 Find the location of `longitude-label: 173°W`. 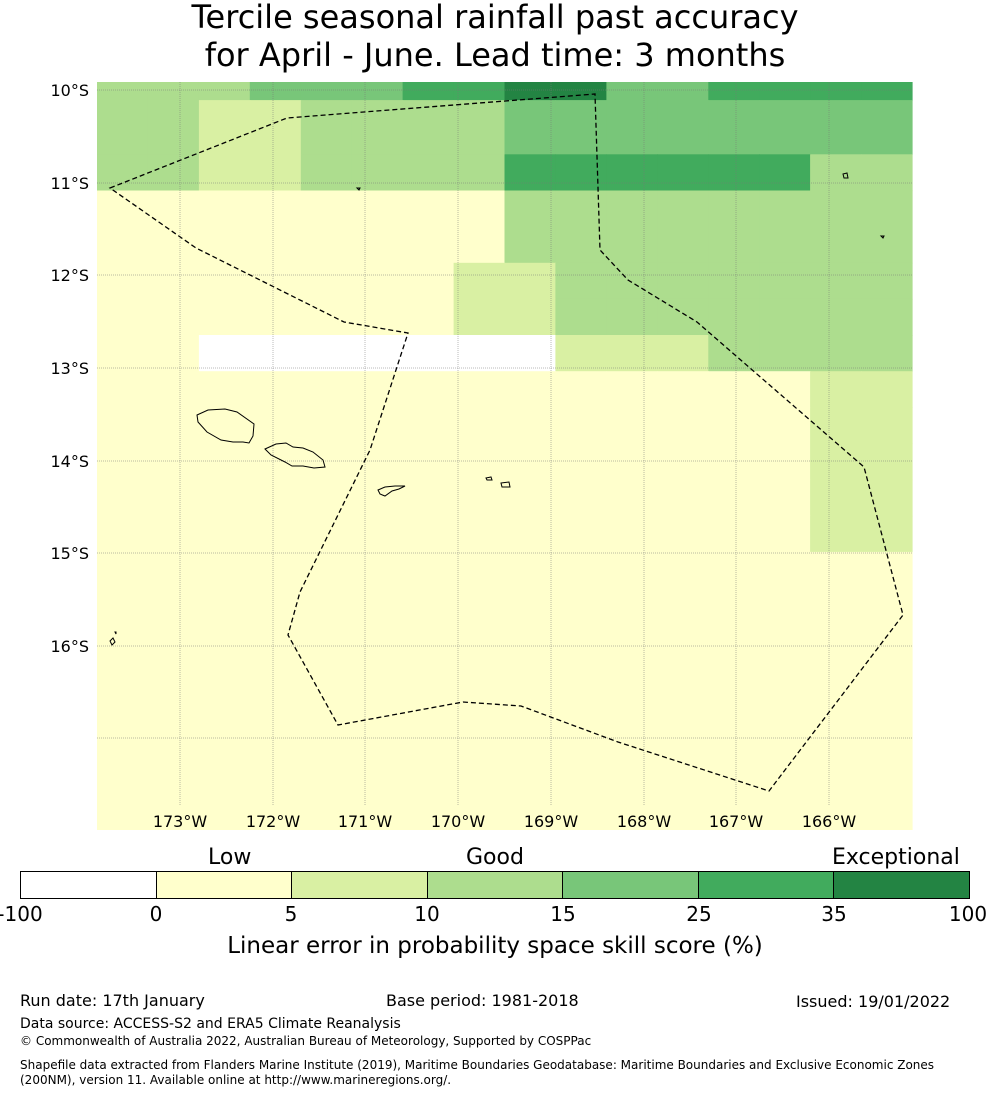

longitude-label: 173°W is located at coordinates (180, 821).